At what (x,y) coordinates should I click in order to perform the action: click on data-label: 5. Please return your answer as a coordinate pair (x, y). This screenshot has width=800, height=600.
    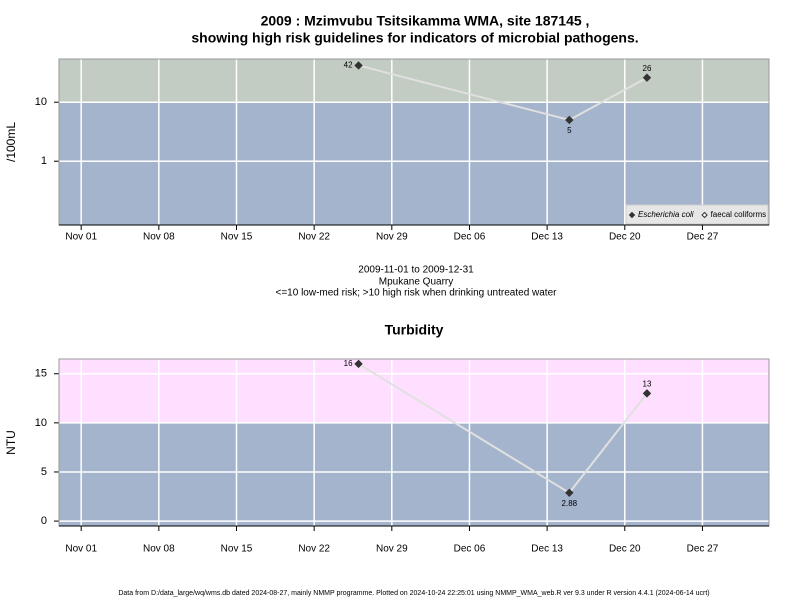
    Looking at the image, I should click on (569, 130).